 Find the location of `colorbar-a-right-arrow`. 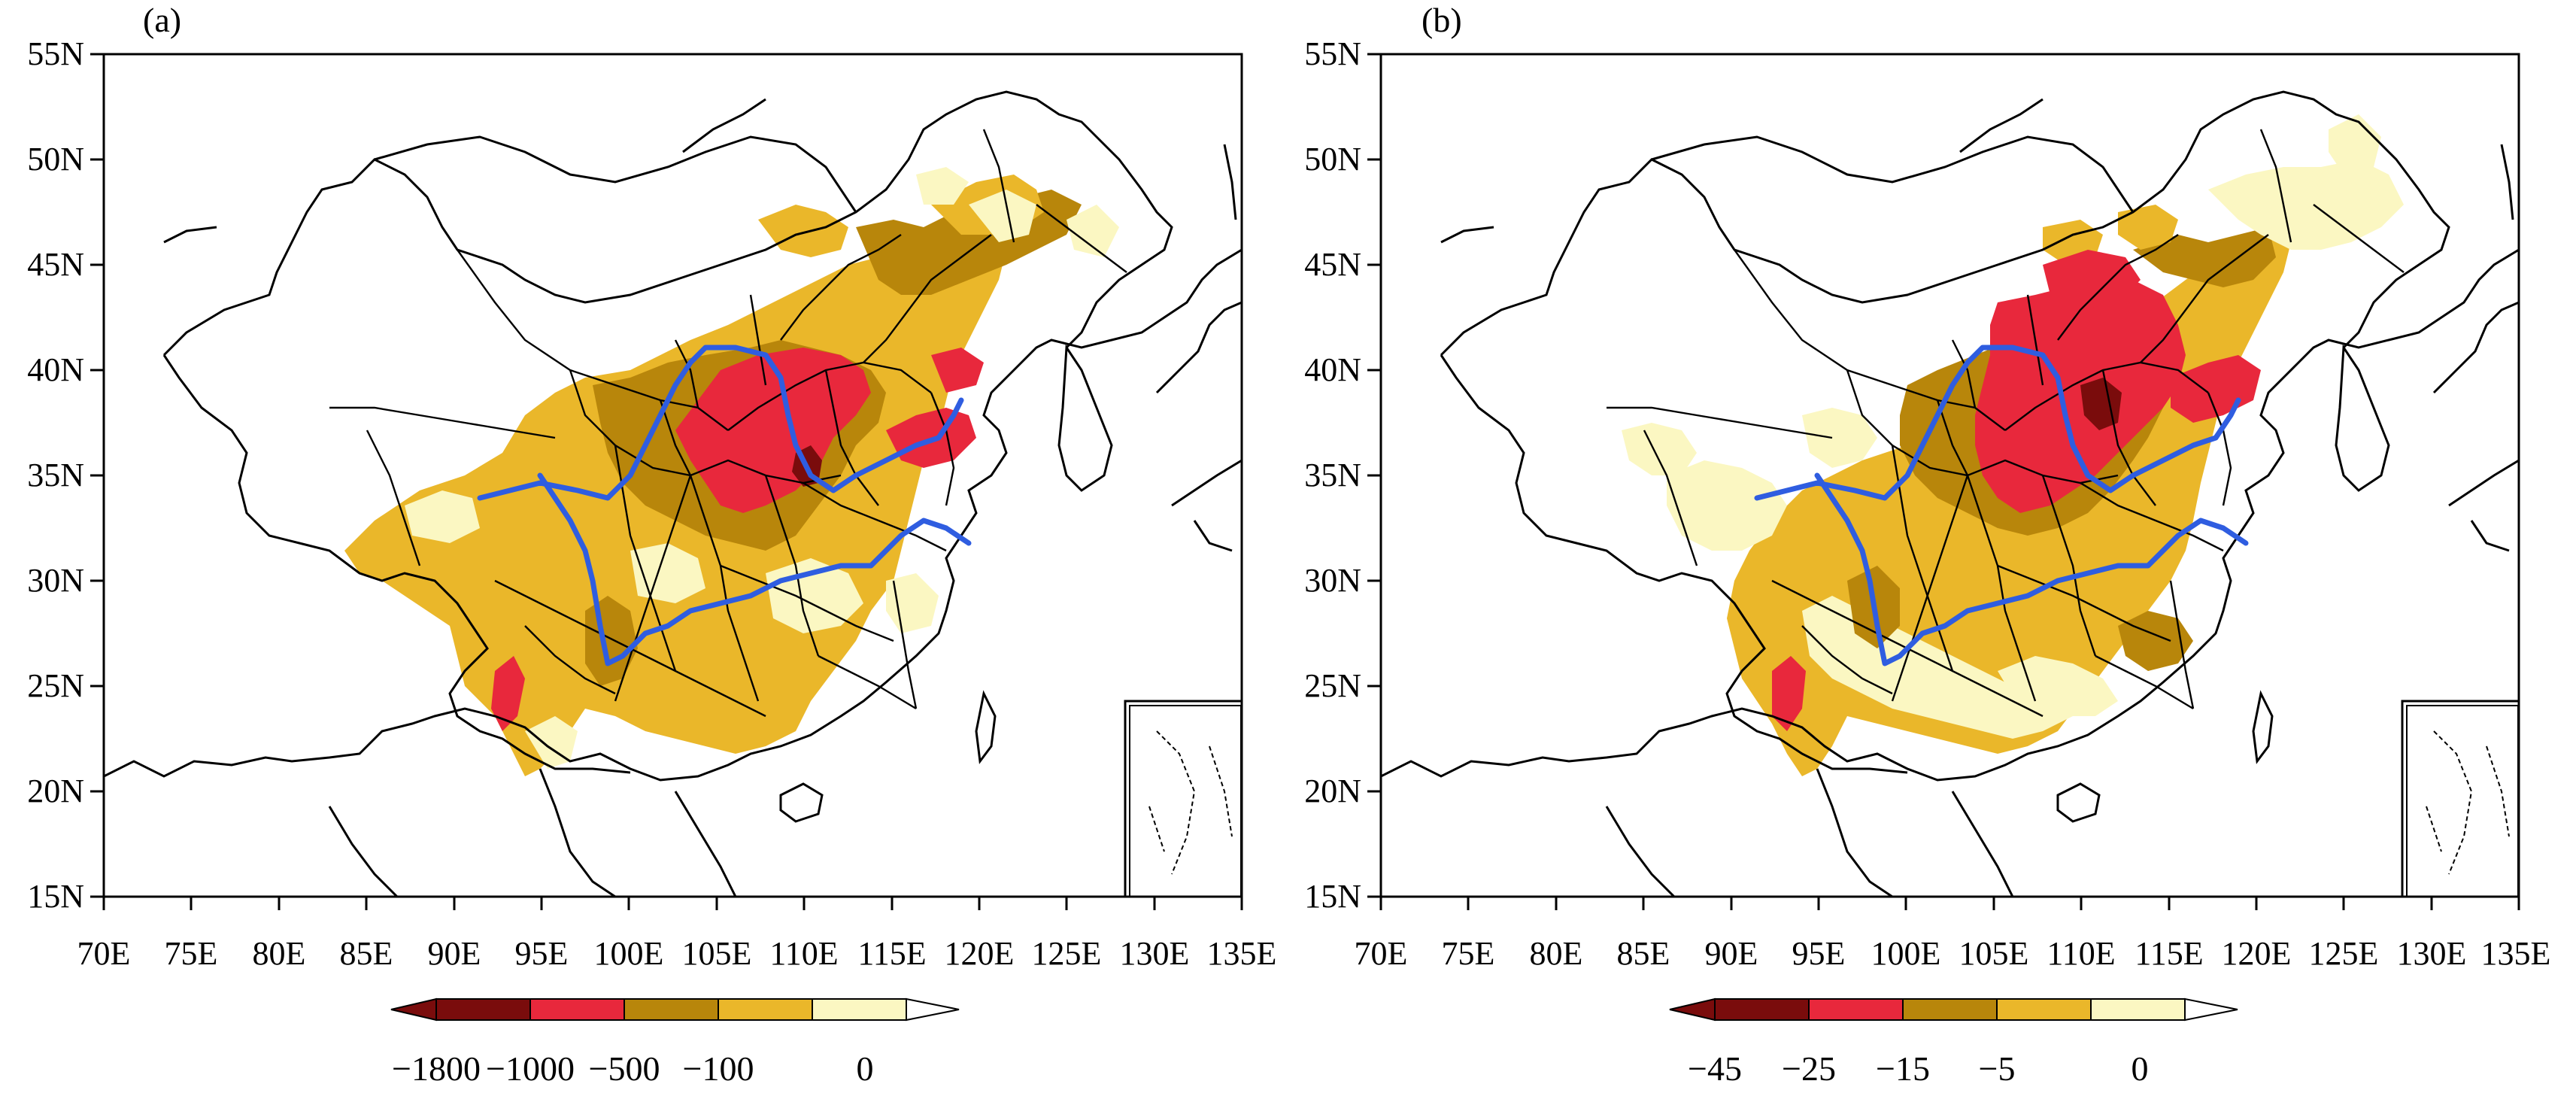

colorbar-a-right-arrow is located at coordinates (933, 1010).